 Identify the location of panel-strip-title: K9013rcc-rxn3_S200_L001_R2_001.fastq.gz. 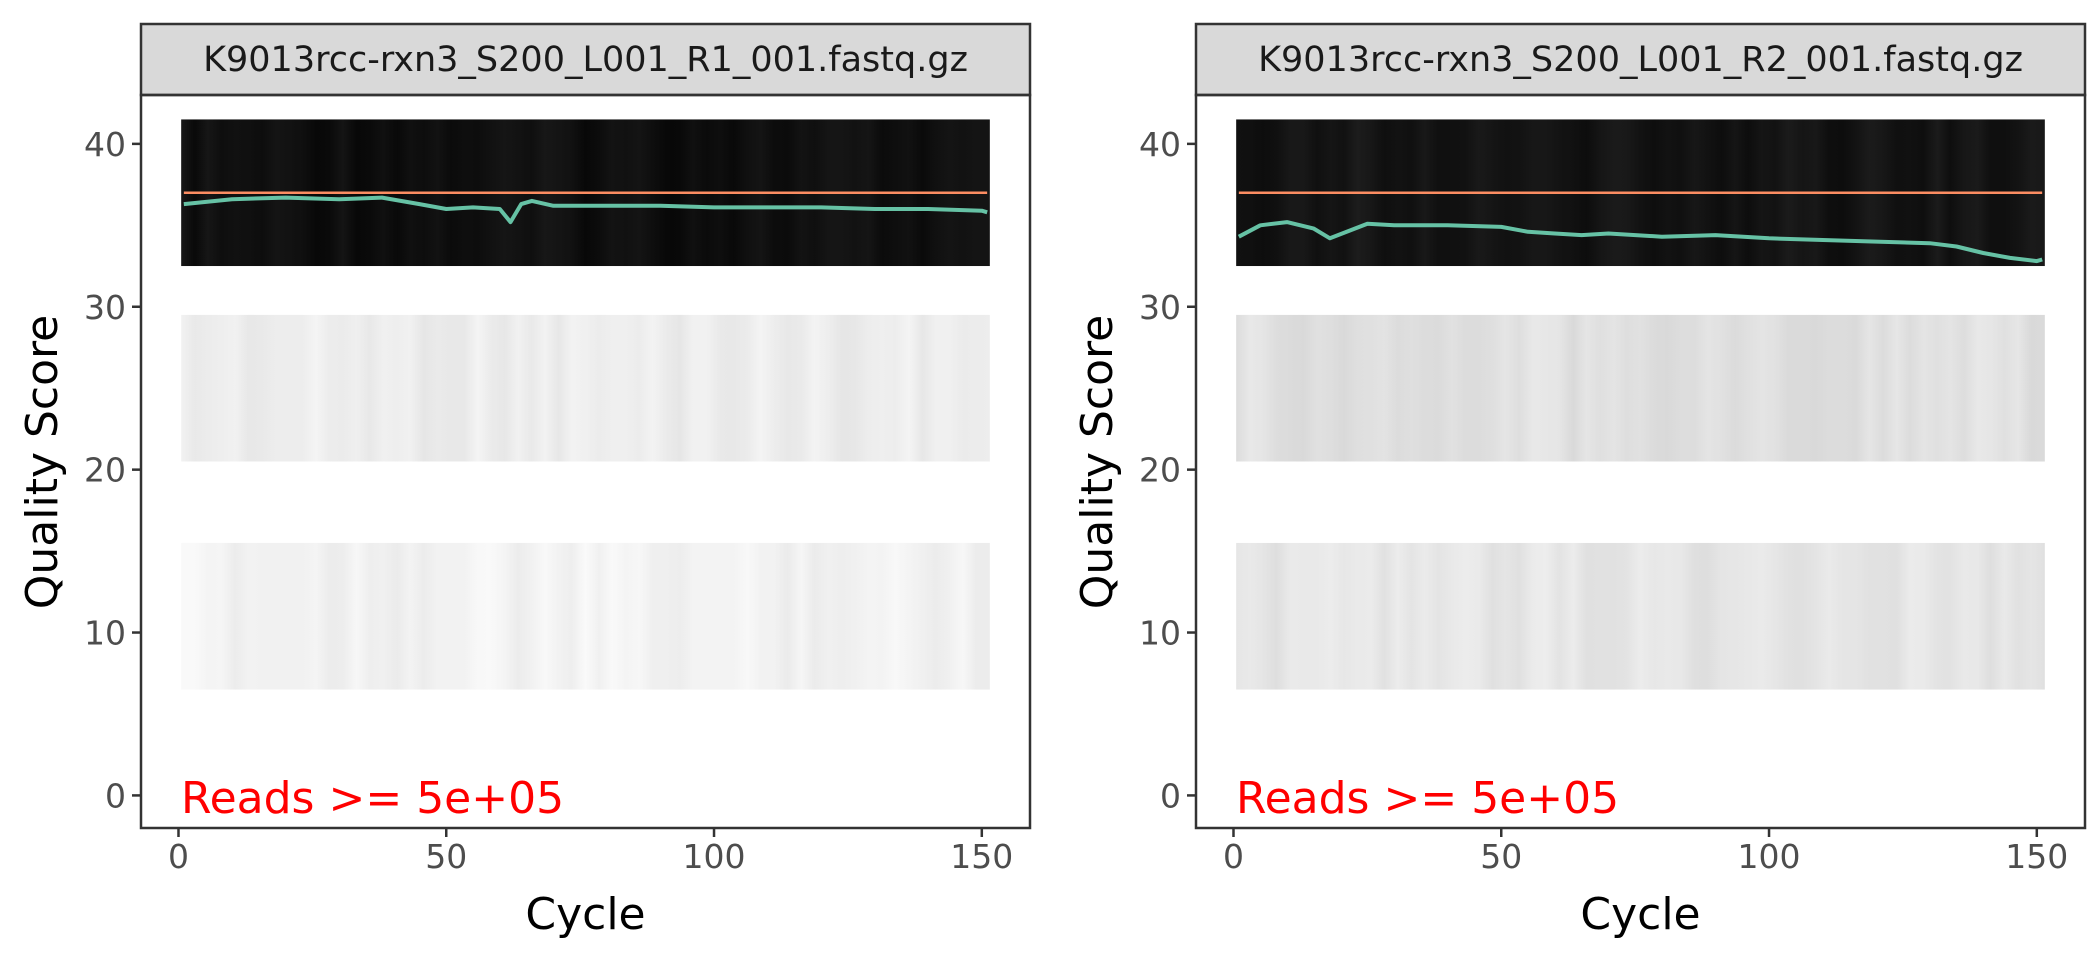
(1640, 60).